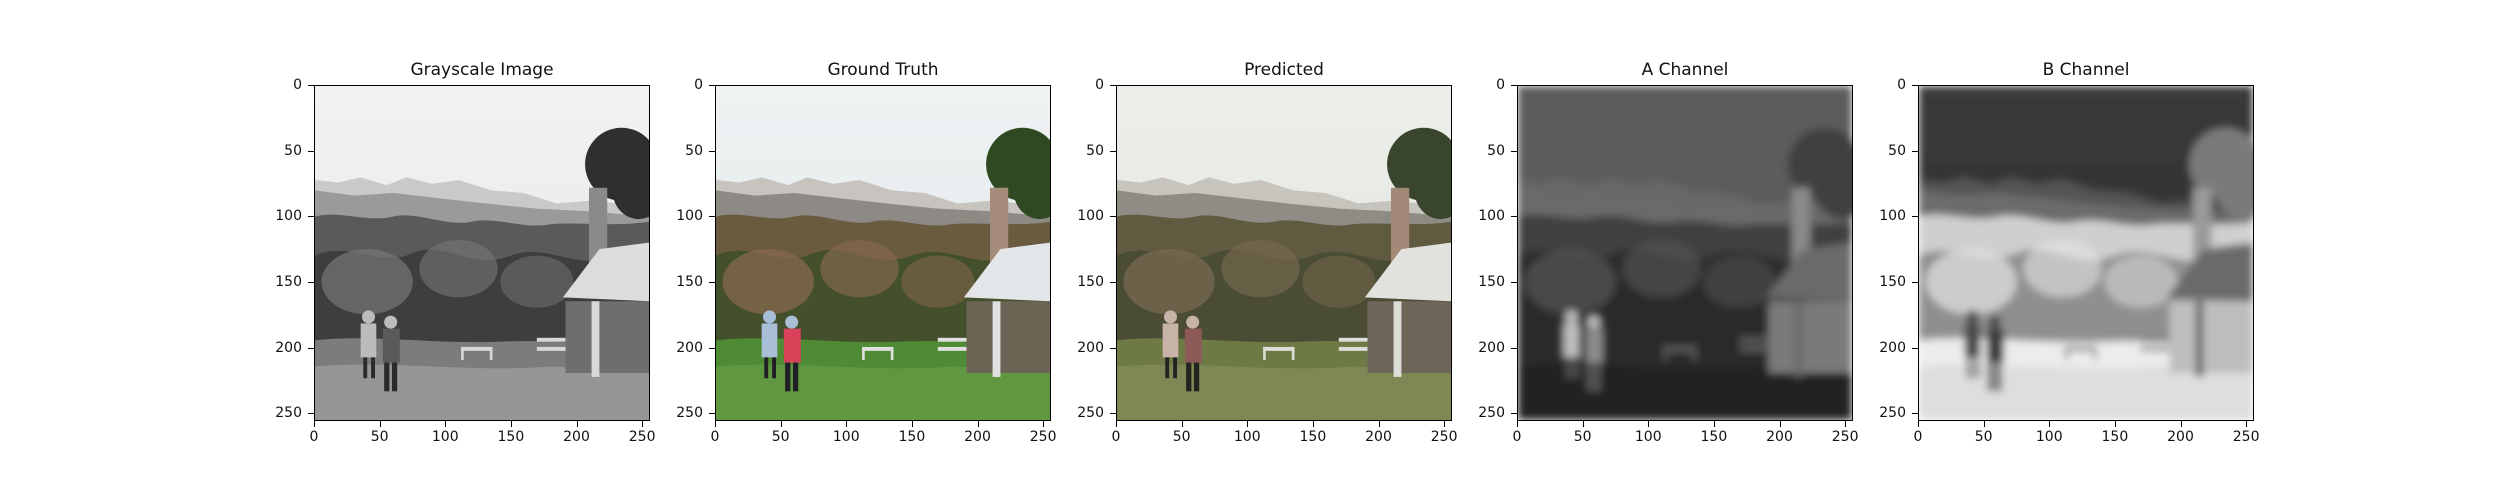 The width and height of the screenshot is (2500, 500). What do you see at coordinates (482, 70) in the screenshot?
I see `panel-title: Grayscale Image` at bounding box center [482, 70].